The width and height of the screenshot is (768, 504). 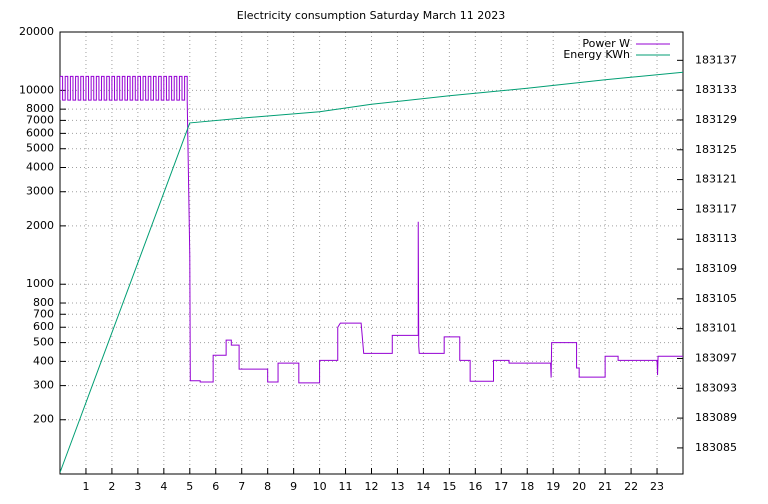 What do you see at coordinates (605, 486) in the screenshot?
I see `x-tick-label: 21` at bounding box center [605, 486].